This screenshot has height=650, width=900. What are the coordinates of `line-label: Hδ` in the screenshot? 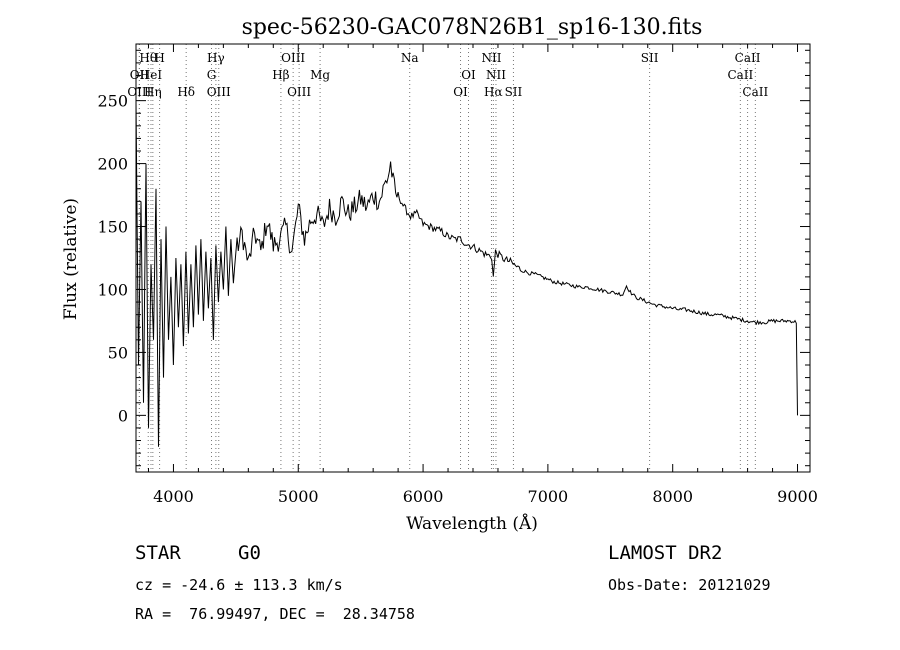 It's located at (186, 92).